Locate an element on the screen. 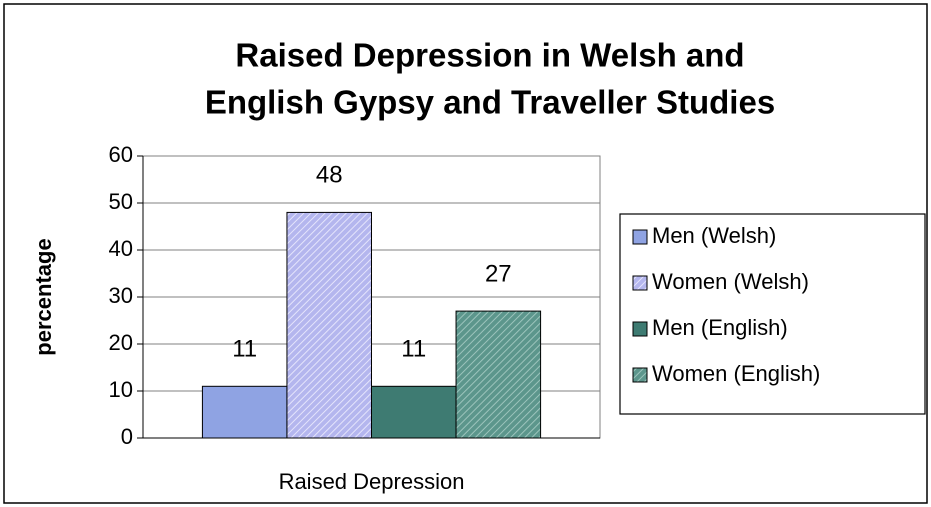 This screenshot has height=507, width=931. legend-label: Women (English) is located at coordinates (736, 373).